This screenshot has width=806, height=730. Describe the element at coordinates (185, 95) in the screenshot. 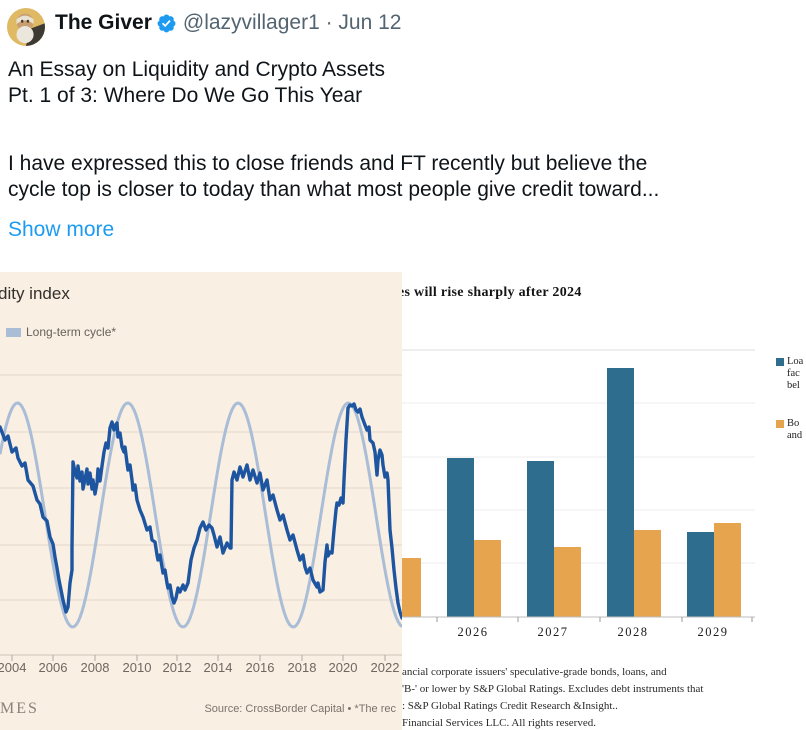

I see `tweet-text-line: Pt. 1 of 3: Where Do We Go This Year` at that location.